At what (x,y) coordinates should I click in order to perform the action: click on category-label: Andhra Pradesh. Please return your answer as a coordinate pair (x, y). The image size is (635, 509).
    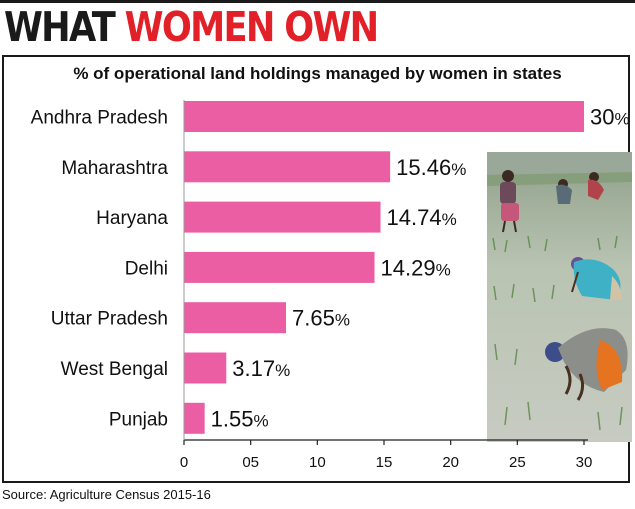
    Looking at the image, I should click on (99, 118).